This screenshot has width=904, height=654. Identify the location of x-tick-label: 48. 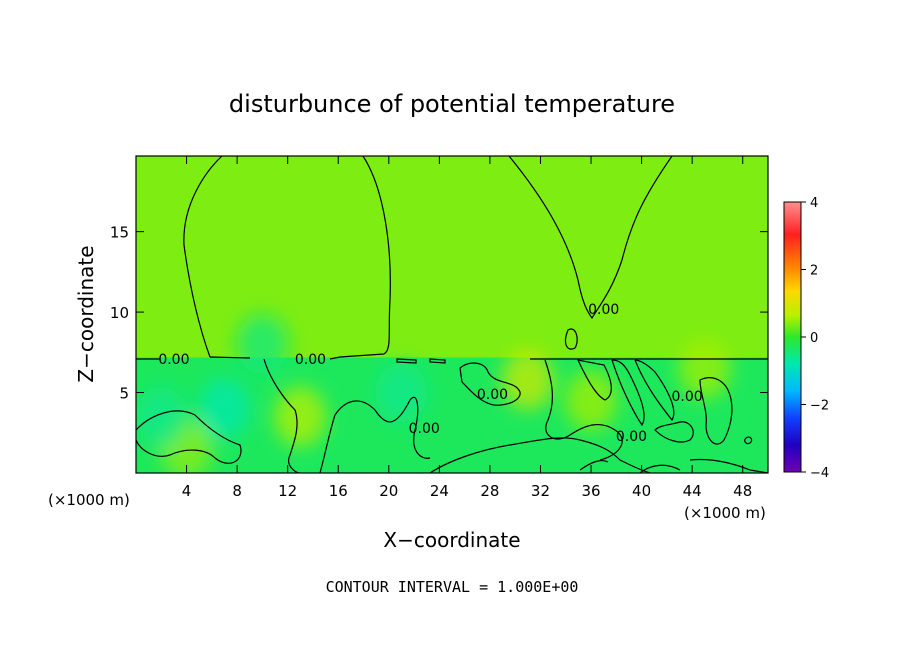
(742, 491).